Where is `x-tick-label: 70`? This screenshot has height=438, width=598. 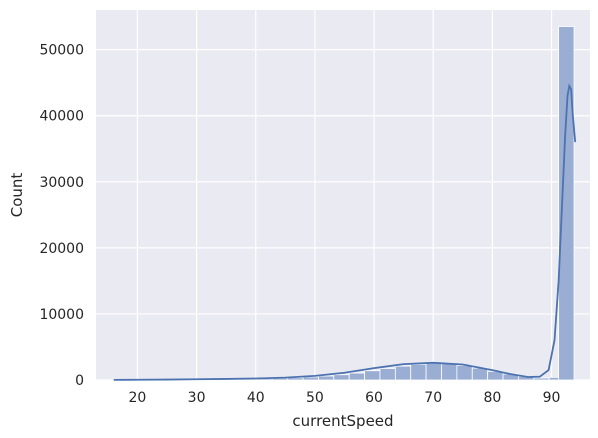
x-tick-label: 70 is located at coordinates (433, 398).